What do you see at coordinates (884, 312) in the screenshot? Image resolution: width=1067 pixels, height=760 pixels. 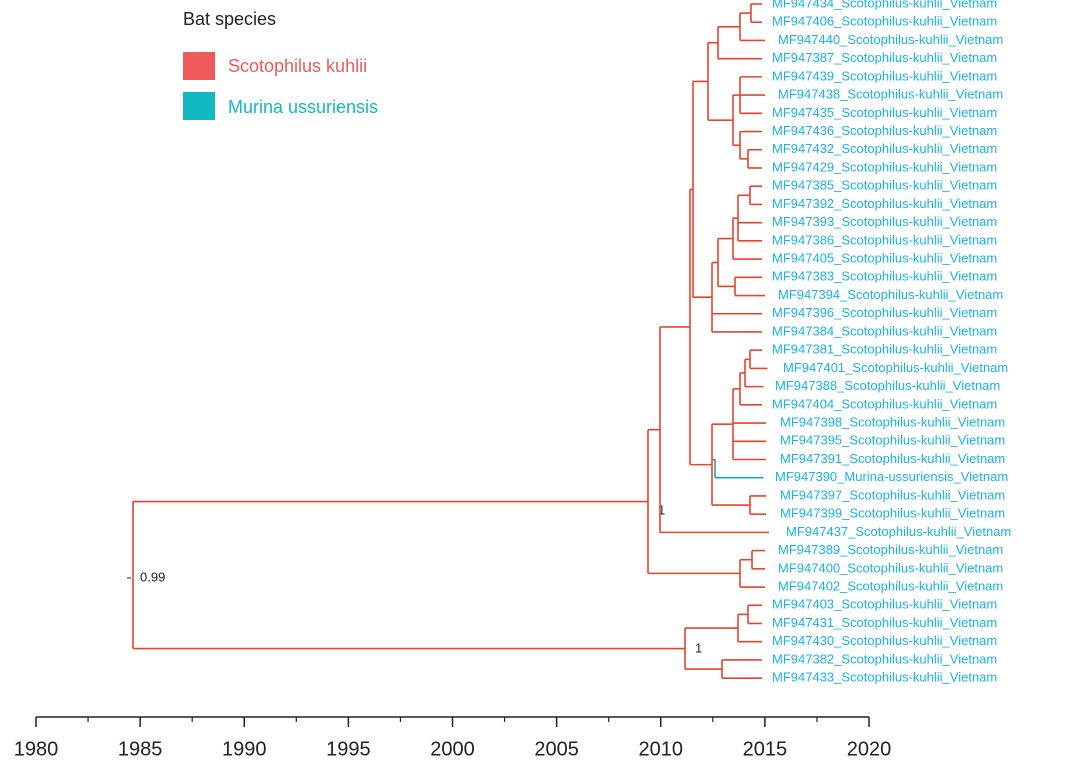 I see `tip-label: MF947396_Scotophilus-kuhlii_Vietnam` at bounding box center [884, 312].